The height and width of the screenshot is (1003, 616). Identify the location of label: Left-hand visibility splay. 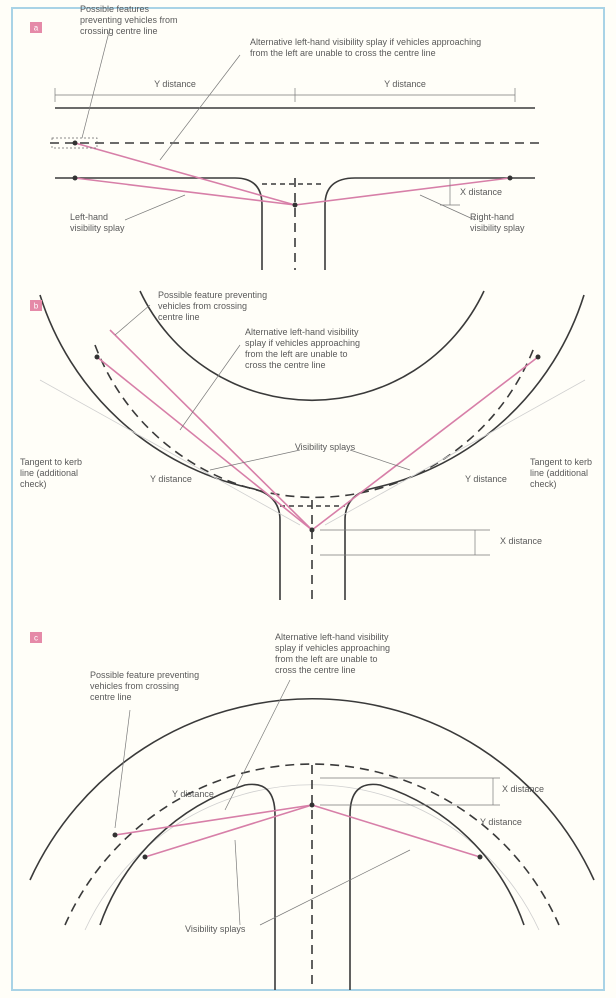
(97, 222).